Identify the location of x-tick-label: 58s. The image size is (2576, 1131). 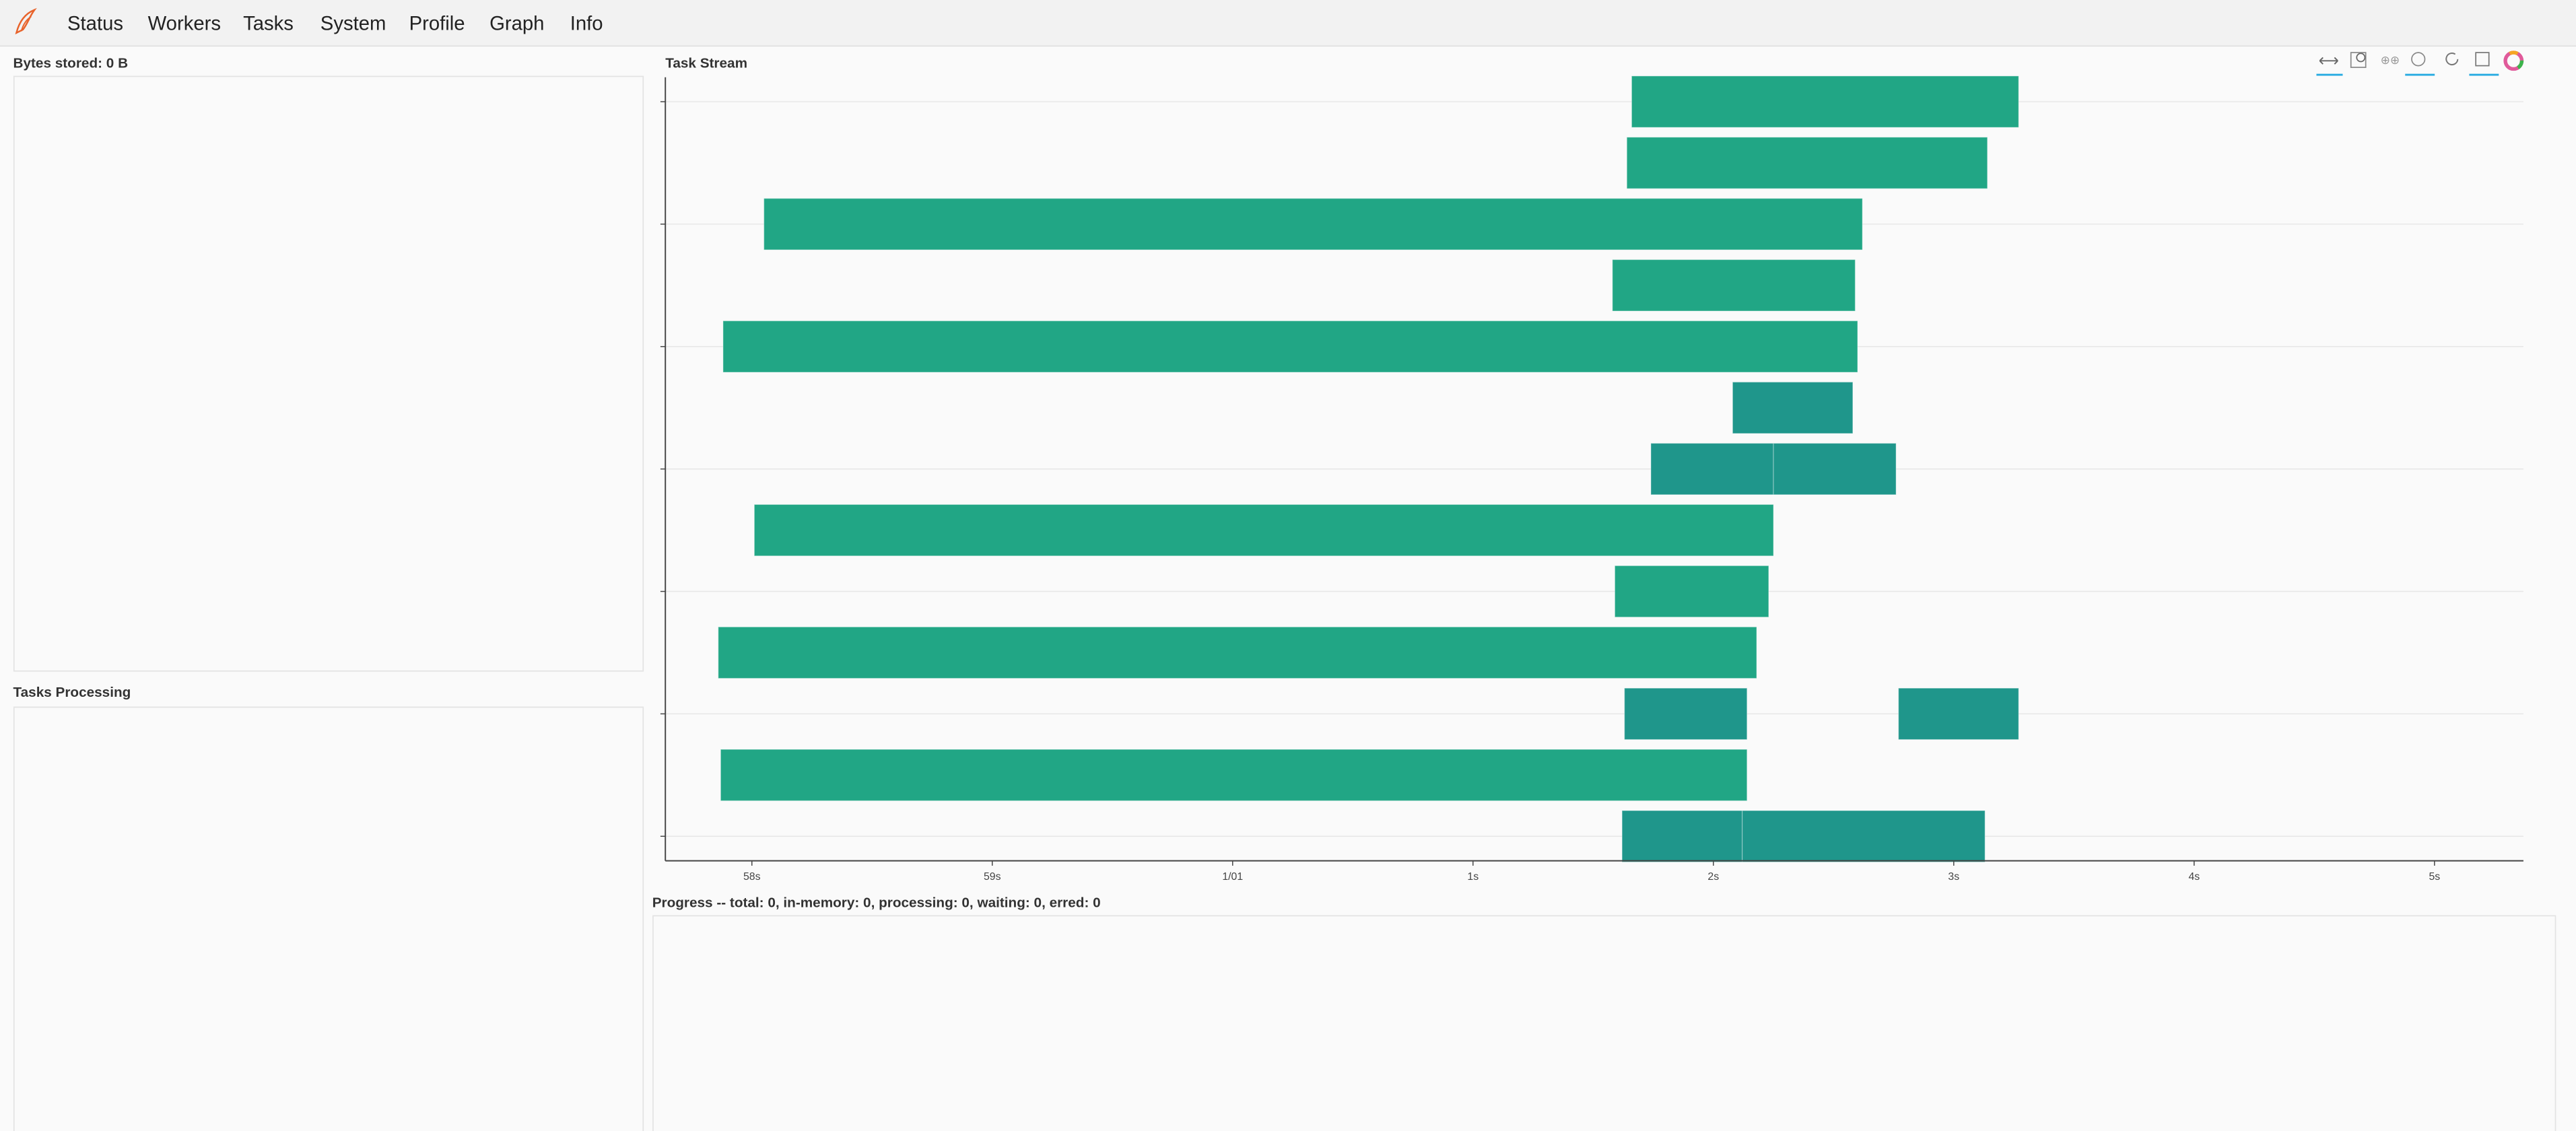
(752, 877).